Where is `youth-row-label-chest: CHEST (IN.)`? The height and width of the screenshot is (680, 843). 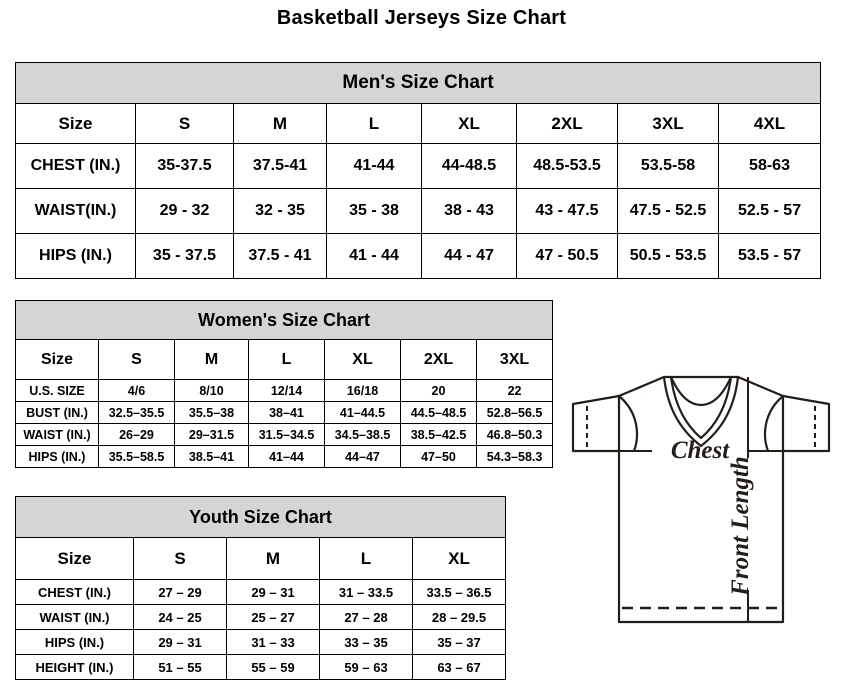 youth-row-label-chest: CHEST (IN.) is located at coordinates (74, 592).